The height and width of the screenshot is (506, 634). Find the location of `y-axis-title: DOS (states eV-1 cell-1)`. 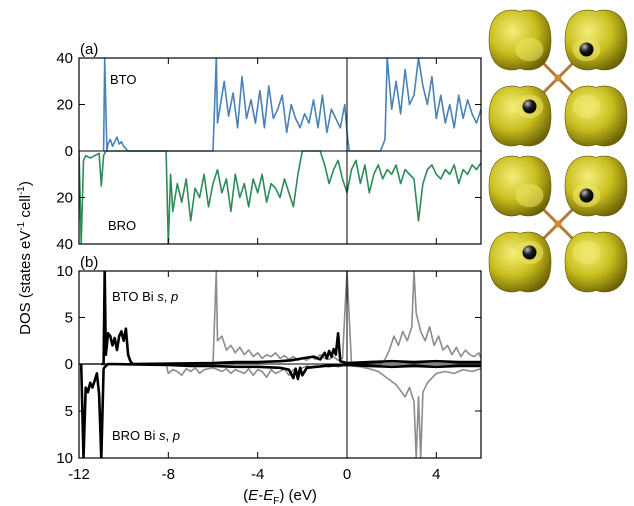

y-axis-title: DOS (states eV-1 cell-1) is located at coordinates (25, 258).